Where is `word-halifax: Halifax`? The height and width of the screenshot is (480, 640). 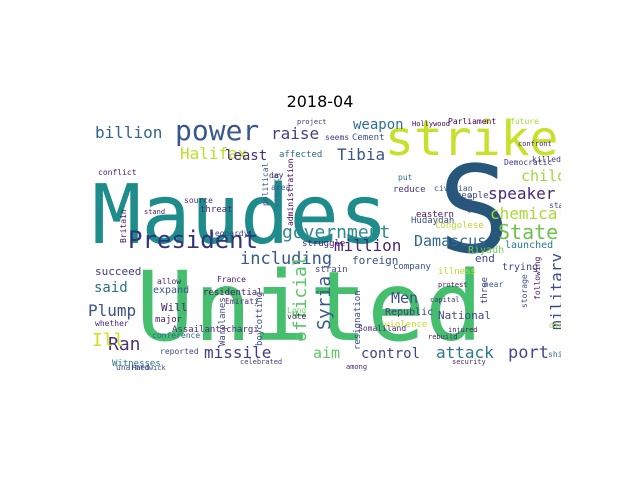
word-halifax: Halifax is located at coordinates (214, 153).